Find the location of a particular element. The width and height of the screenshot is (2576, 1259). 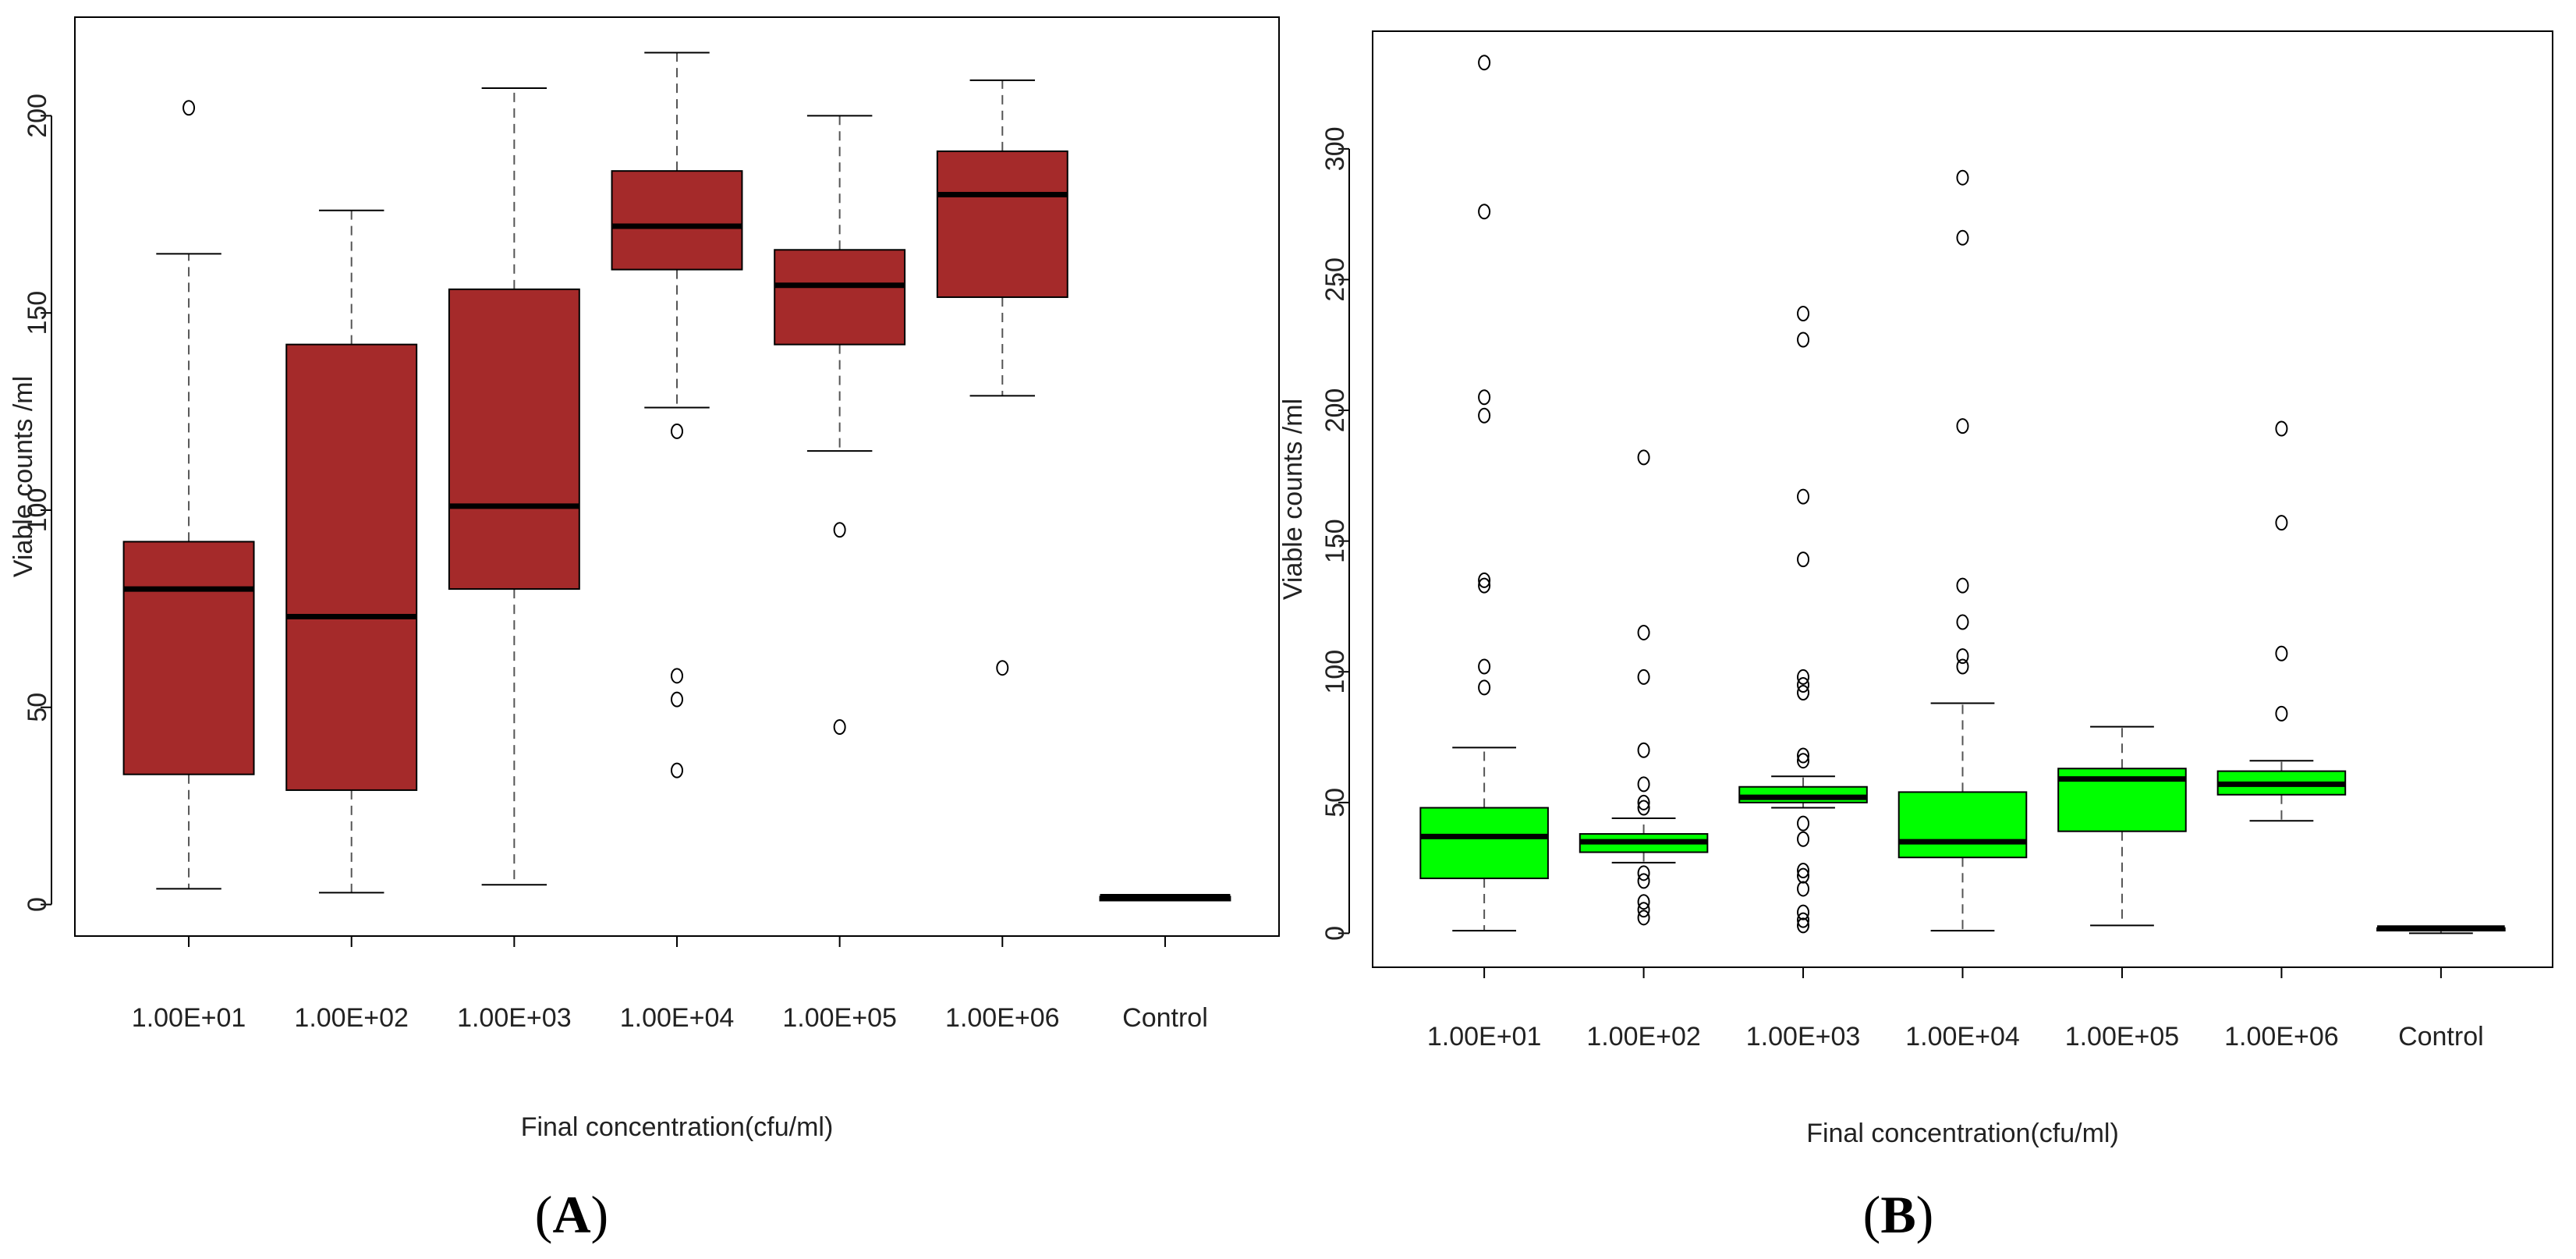

box-group-1-00e-02: 1.00E+02 is located at coordinates (351, 621).